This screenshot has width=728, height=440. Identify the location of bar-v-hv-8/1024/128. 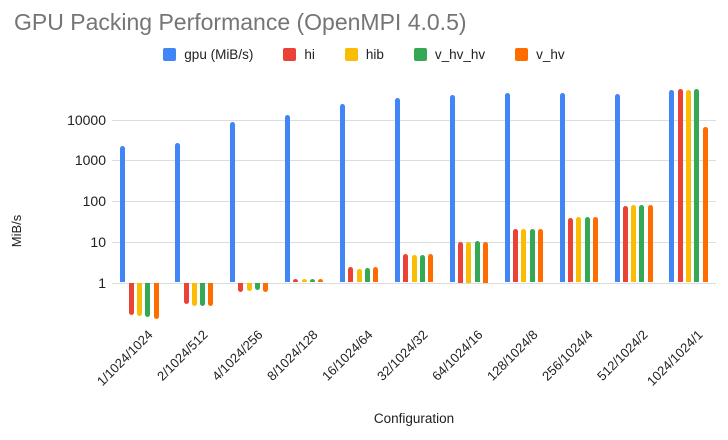
(321, 281).